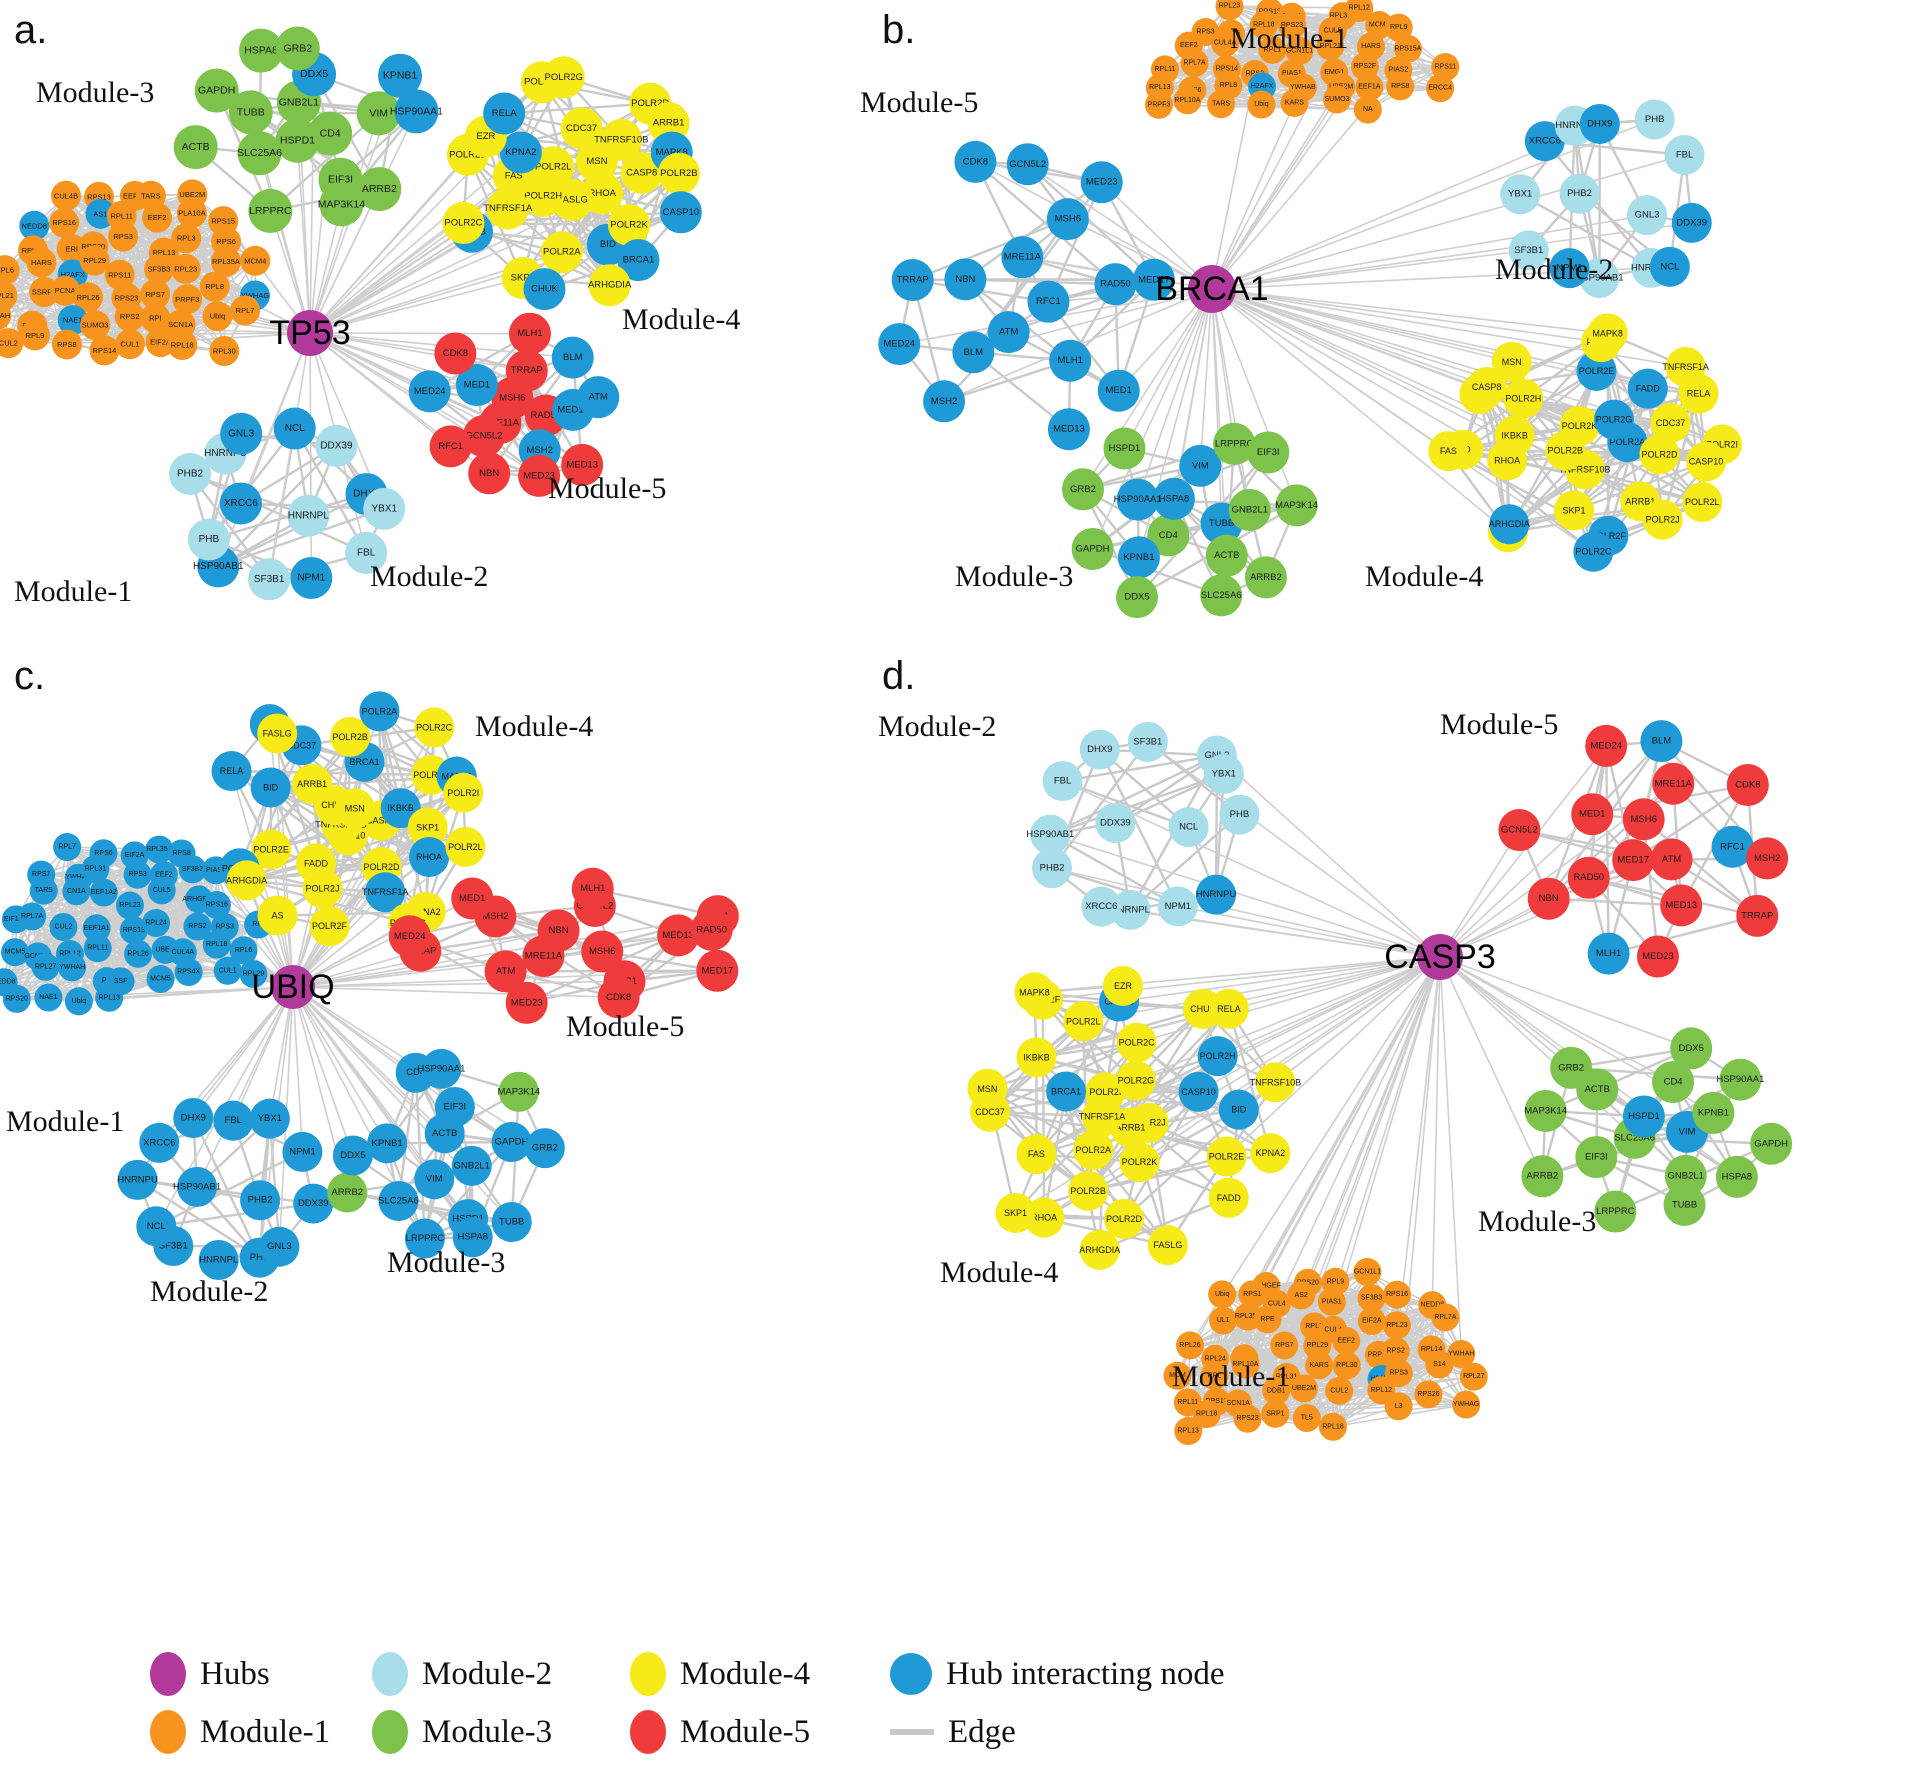  Describe the element at coordinates (1673, 1082) in the screenshot. I see `node-d-cd4` at that location.